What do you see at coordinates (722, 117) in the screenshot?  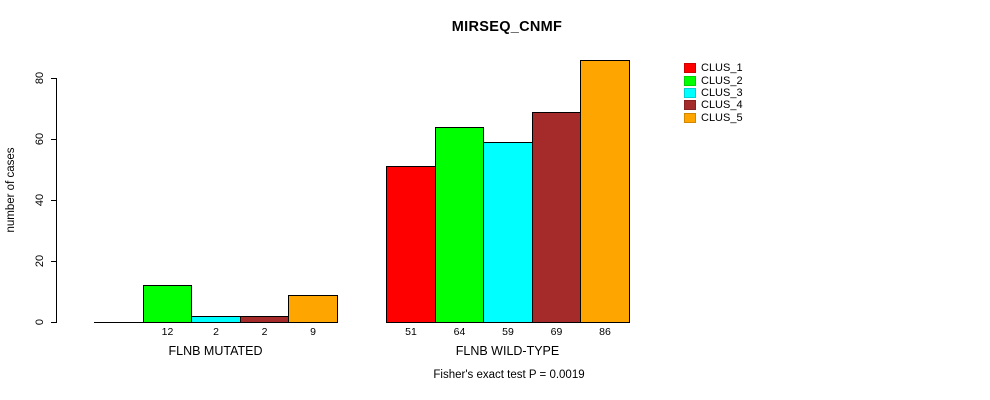 I see `legend-label: CLUS_5` at bounding box center [722, 117].